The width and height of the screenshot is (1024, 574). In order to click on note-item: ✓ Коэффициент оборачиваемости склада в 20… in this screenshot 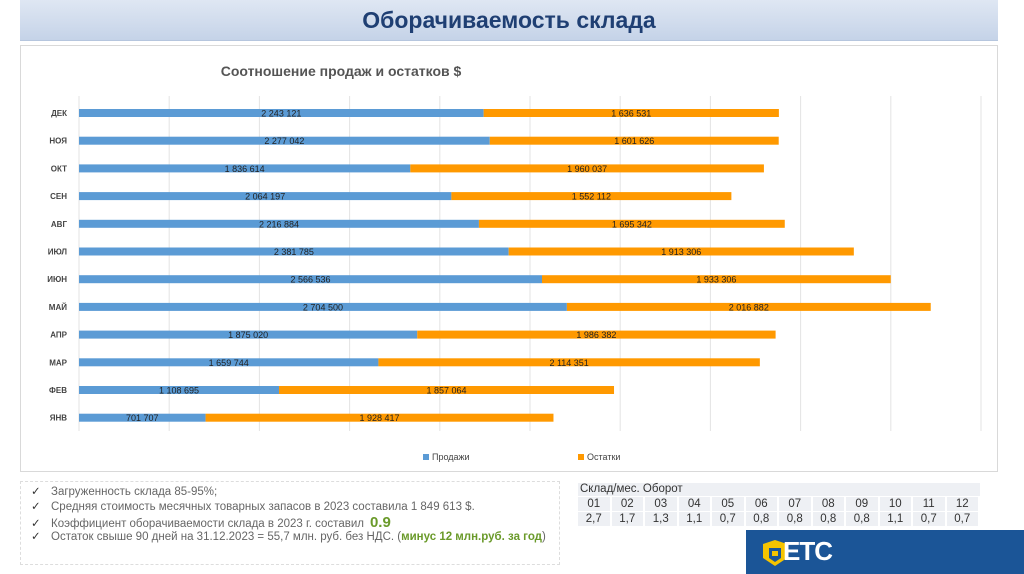, I will do `click(211, 522)`.